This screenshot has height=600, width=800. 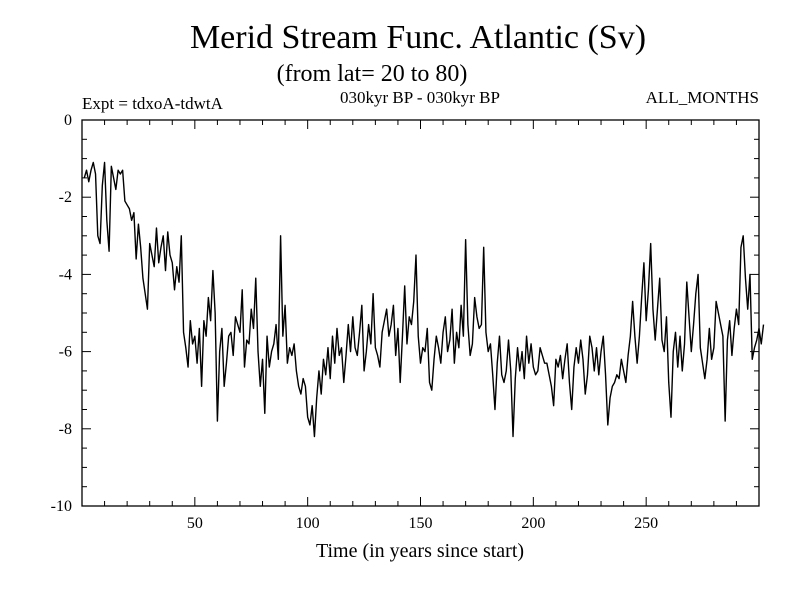 What do you see at coordinates (195, 523) in the screenshot?
I see `x-tick-label: 50` at bounding box center [195, 523].